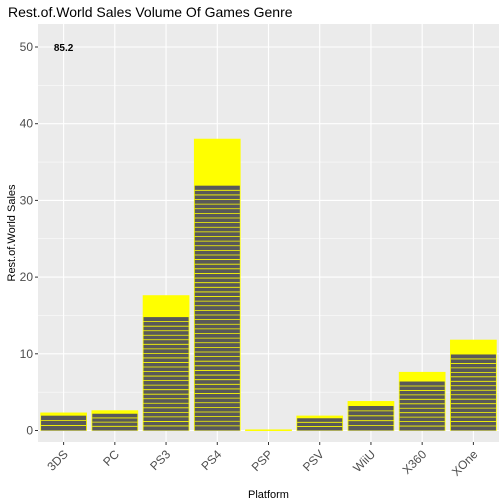 This screenshot has width=504, height=504. I want to click on segment-lines-WiiU, so click(371, 418).